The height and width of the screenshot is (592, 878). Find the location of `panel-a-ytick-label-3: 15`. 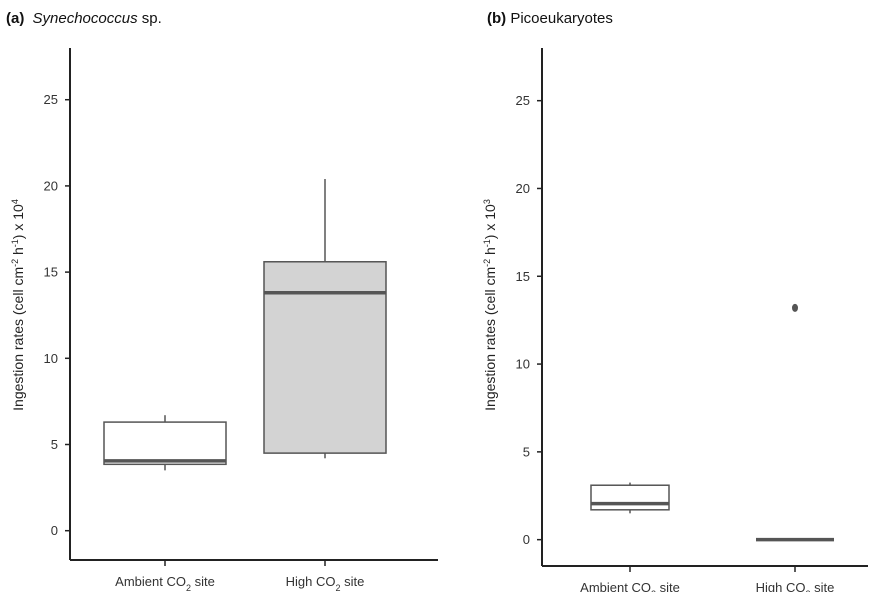

panel-a-ytick-label-3: 15 is located at coordinates (51, 272).